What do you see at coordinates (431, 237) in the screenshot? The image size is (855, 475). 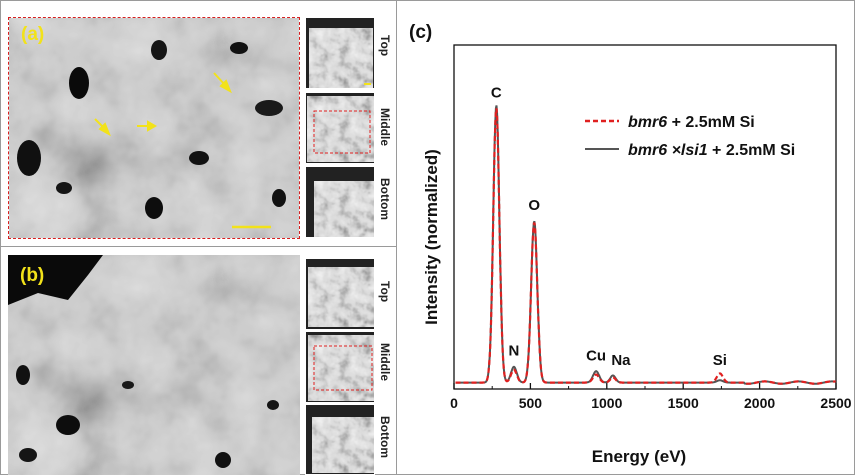 I see `y-axis-label: Intensity (normalized)` at bounding box center [431, 237].